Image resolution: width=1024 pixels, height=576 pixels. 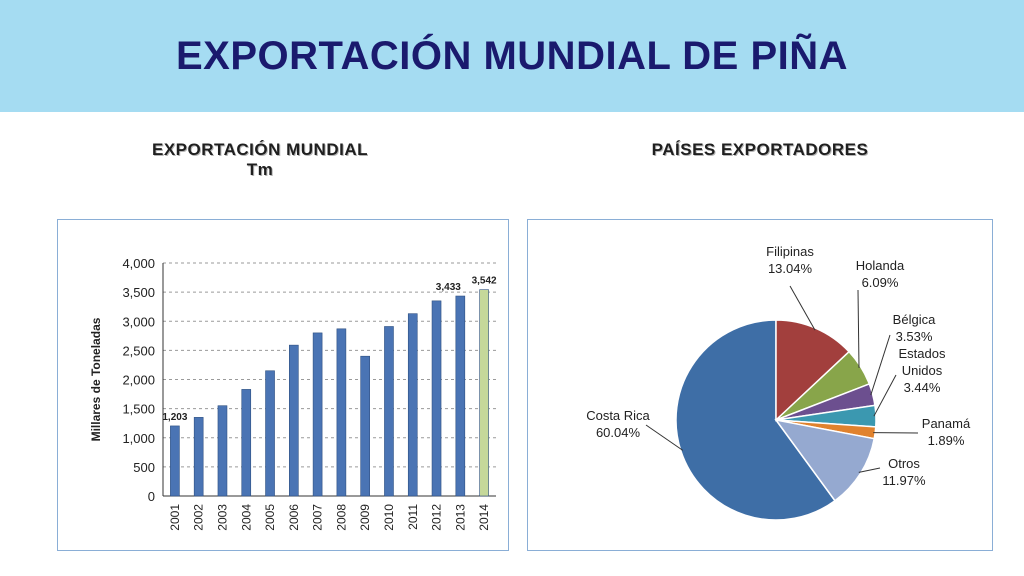 What do you see at coordinates (365, 517) in the screenshot?
I see `x-tick-label: 2009` at bounding box center [365, 517].